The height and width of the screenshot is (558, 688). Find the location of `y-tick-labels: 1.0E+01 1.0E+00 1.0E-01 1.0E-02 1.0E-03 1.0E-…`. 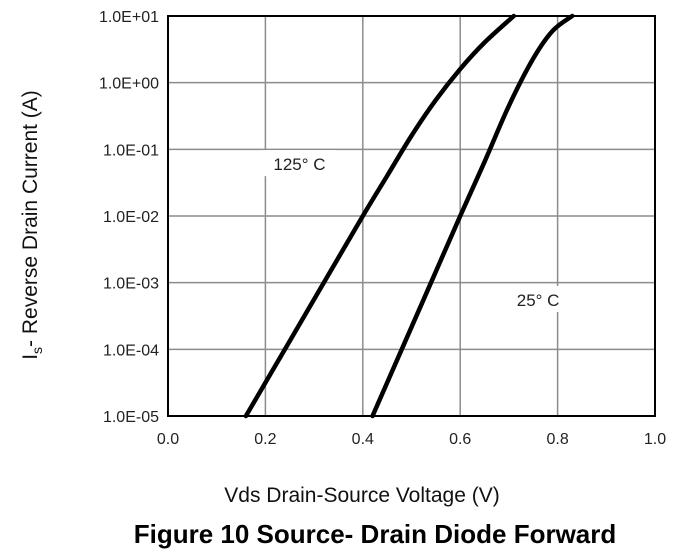

y-tick-labels: 1.0E+01 1.0E+00 1.0E-01 1.0E-02 1.0E-03 1.0E-… is located at coordinates (129, 217).